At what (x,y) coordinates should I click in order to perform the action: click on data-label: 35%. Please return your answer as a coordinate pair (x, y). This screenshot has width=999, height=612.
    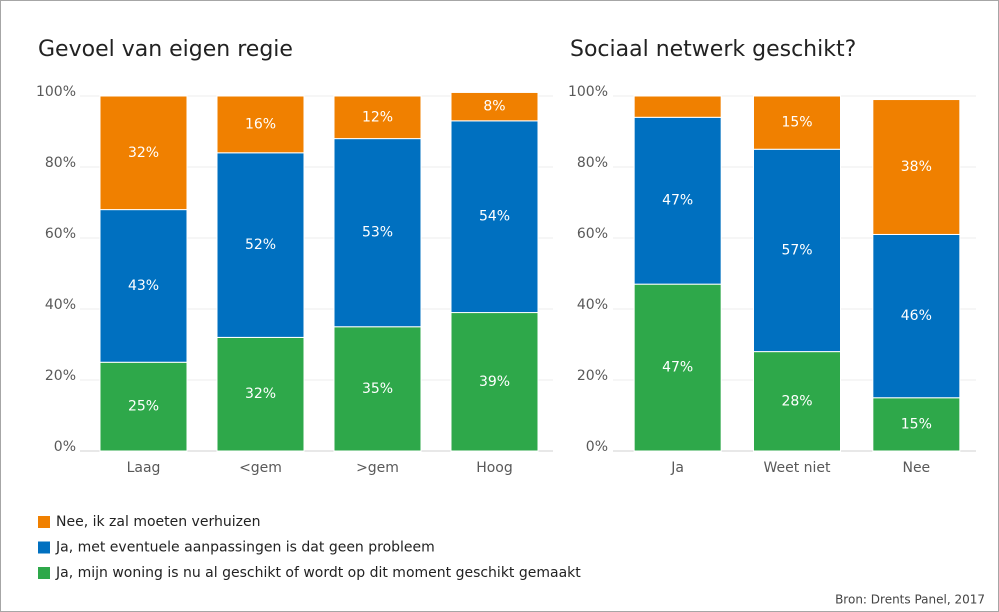
    Looking at the image, I should click on (377, 389).